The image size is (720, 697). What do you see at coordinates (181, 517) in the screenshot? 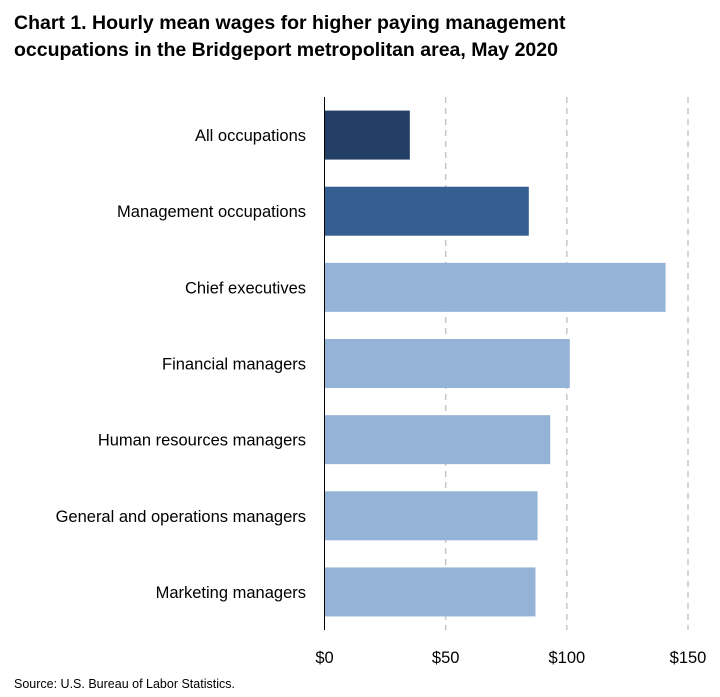
I see `category-label-5: General and operations managers` at bounding box center [181, 517].